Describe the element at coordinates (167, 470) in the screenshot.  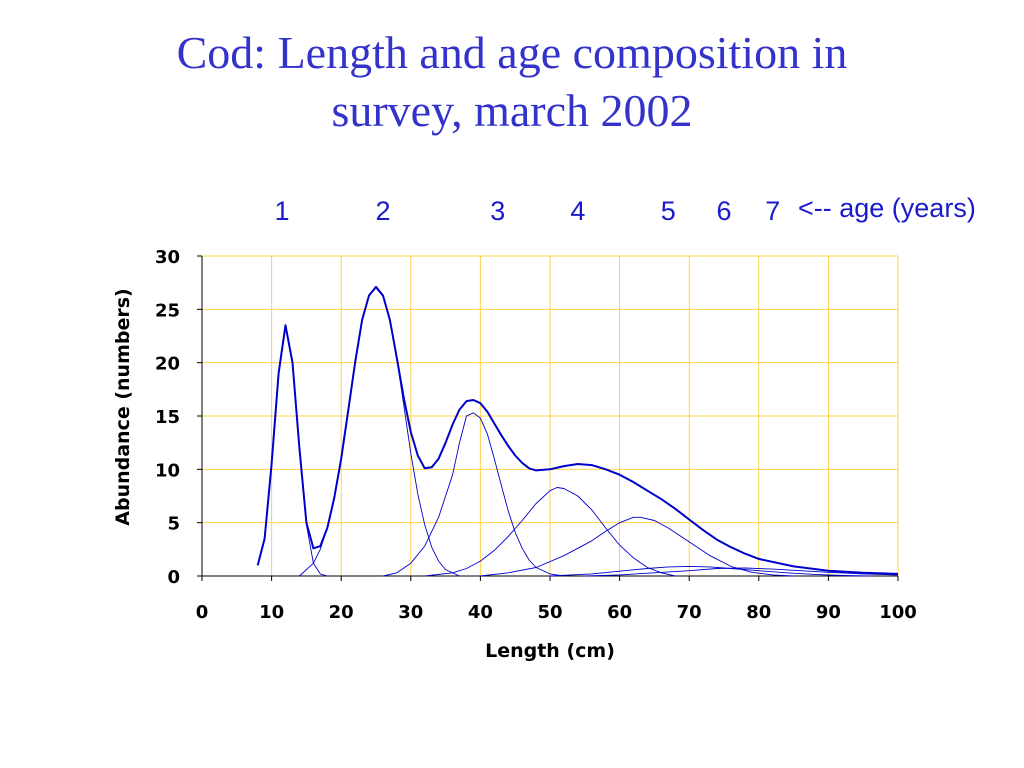
I see `y-tick-label: 10` at that location.